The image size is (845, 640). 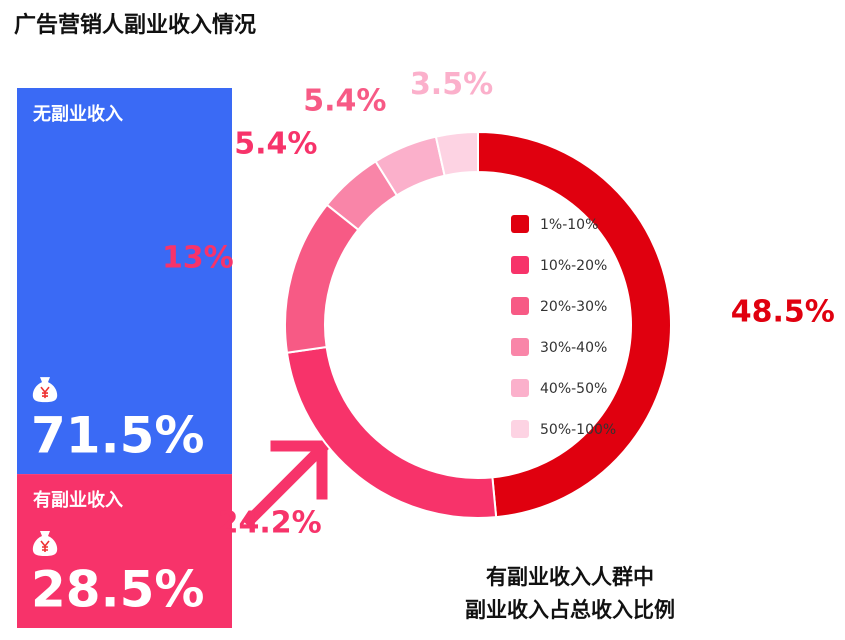 I want to click on slice-label: 13%, so click(x=198, y=258).